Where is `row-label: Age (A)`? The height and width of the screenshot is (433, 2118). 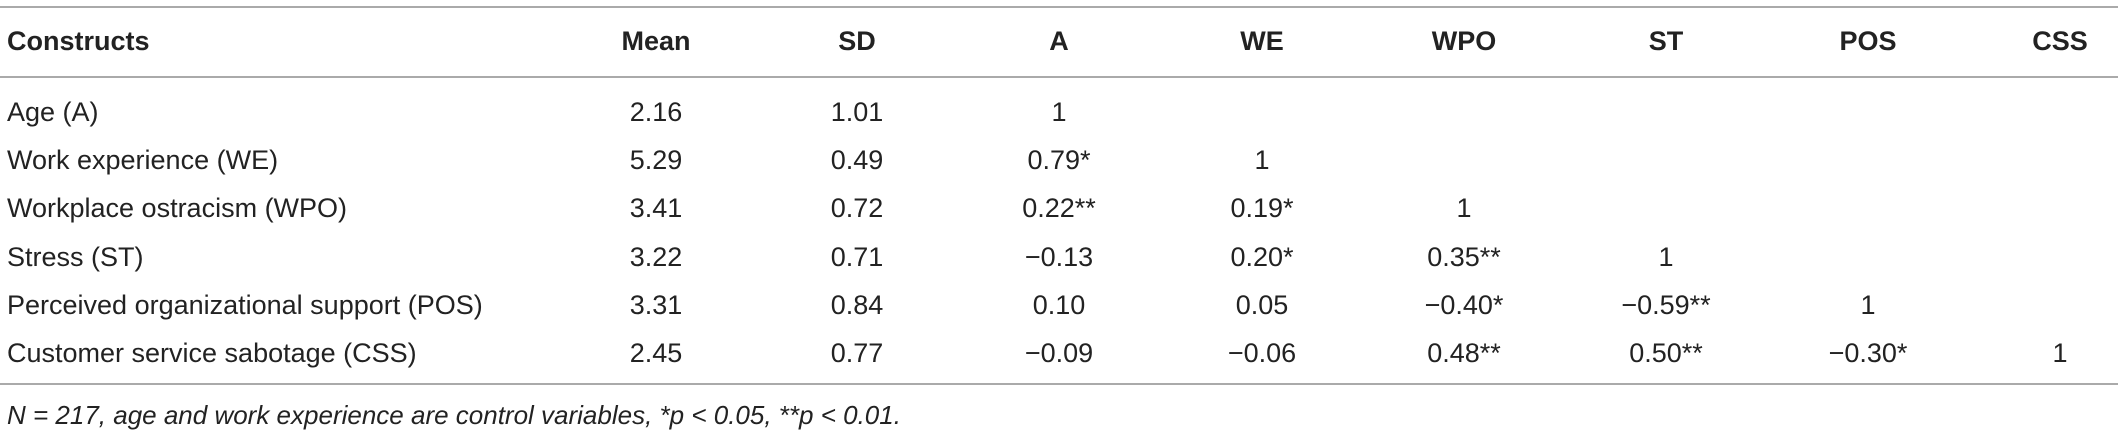
row-label: Age (A) is located at coordinates (53, 112).